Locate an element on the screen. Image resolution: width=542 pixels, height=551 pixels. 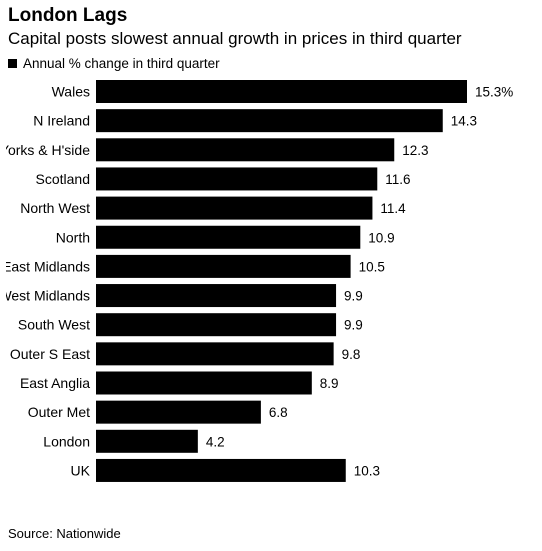
bar-n-ireland is located at coordinates (269, 121).